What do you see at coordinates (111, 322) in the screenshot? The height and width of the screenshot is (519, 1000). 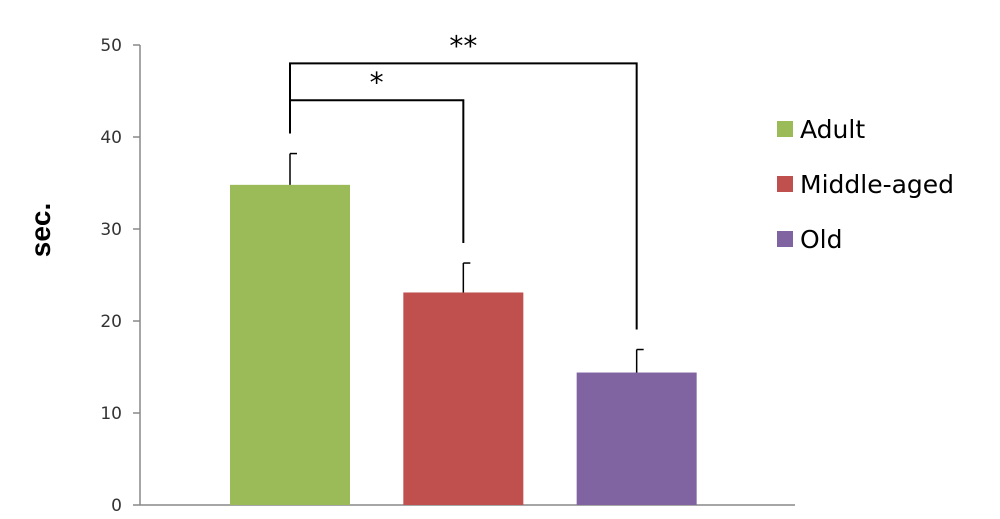 I see `y-tick-label: 20` at bounding box center [111, 322].